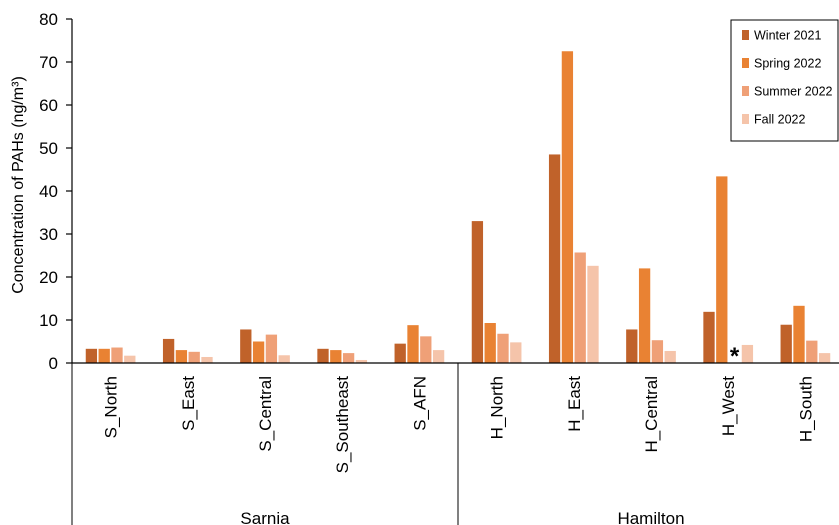  What do you see at coordinates (787, 36) in the screenshot?
I see `legend-label: Winter 2021` at bounding box center [787, 36].